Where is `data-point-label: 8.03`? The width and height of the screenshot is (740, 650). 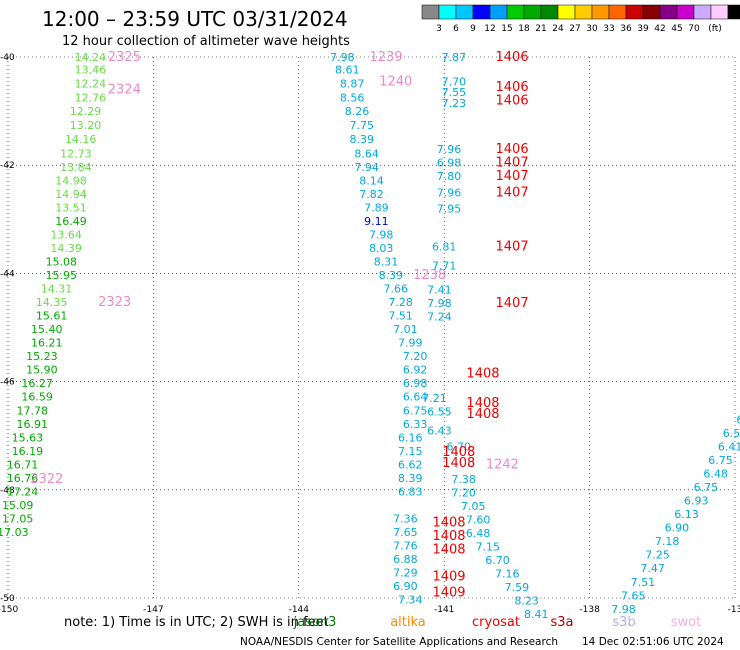 data-point-label: 8.03 is located at coordinates (381, 248).